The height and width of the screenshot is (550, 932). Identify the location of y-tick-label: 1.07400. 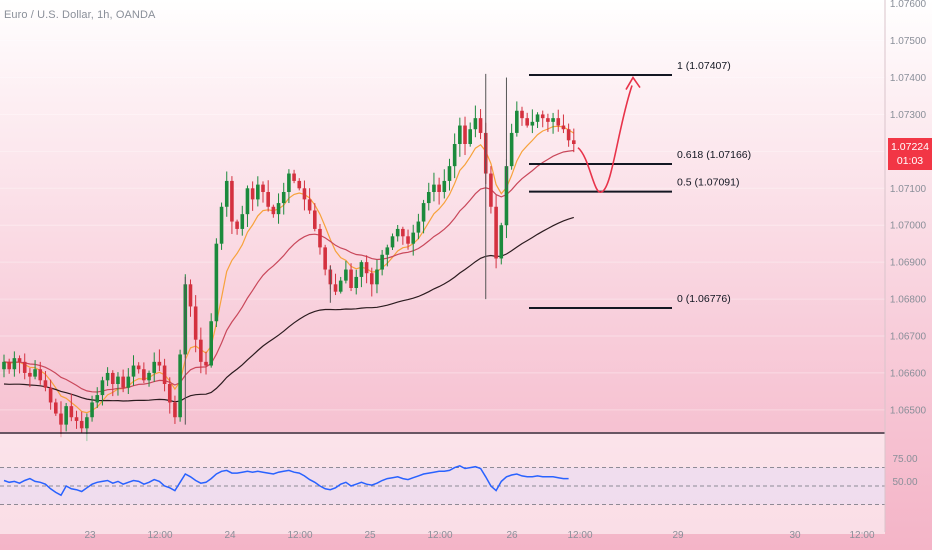
(908, 78).